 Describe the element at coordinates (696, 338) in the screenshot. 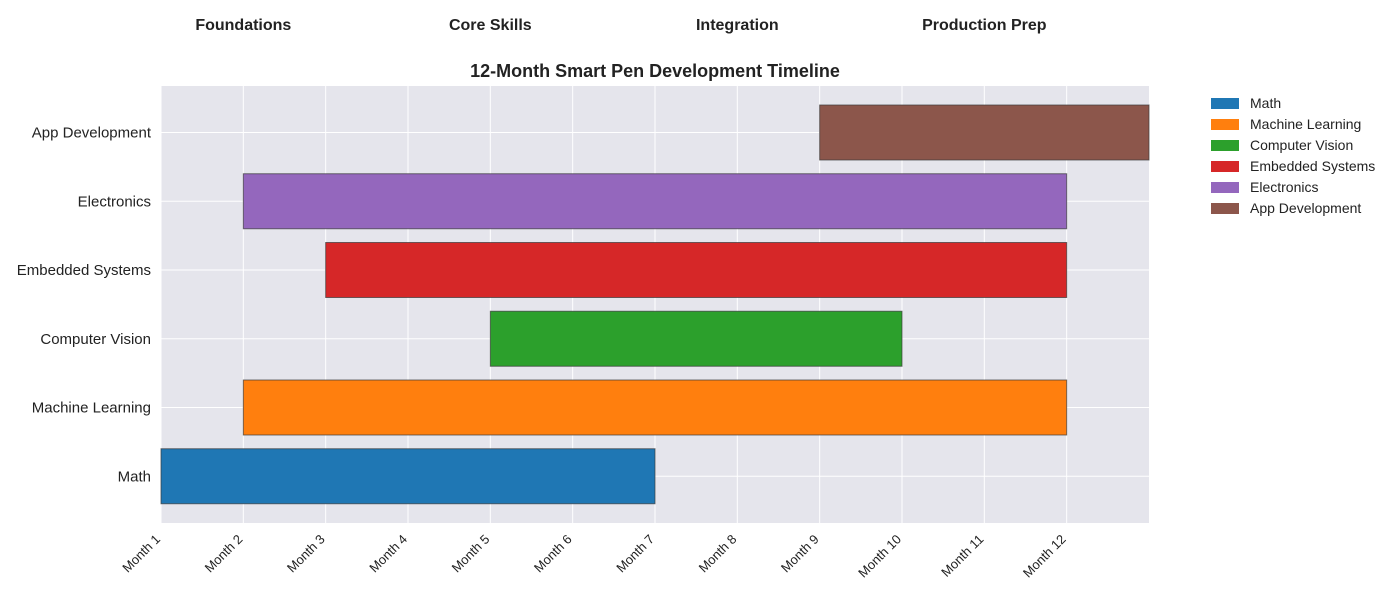

I see `bar-computer-vision` at that location.